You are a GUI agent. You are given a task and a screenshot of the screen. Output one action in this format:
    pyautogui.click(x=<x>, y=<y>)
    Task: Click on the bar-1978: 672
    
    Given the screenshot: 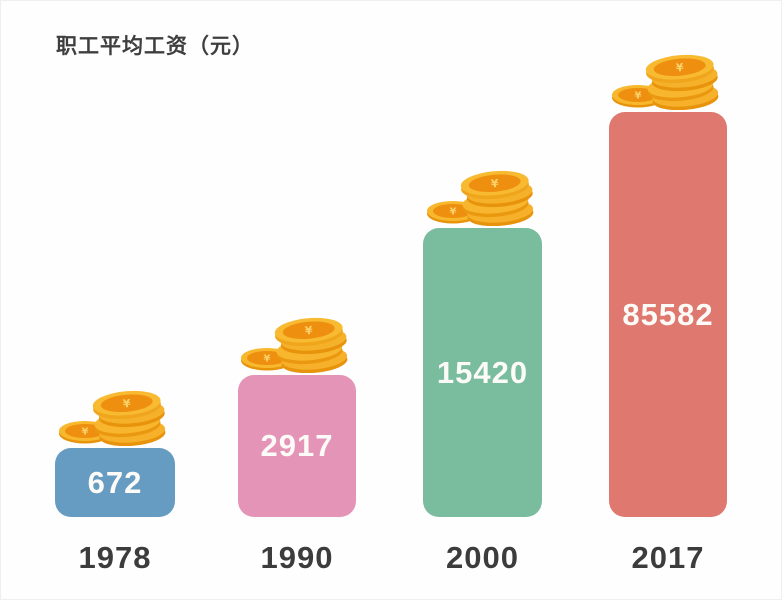 What is the action you would take?
    pyautogui.click(x=115, y=482)
    